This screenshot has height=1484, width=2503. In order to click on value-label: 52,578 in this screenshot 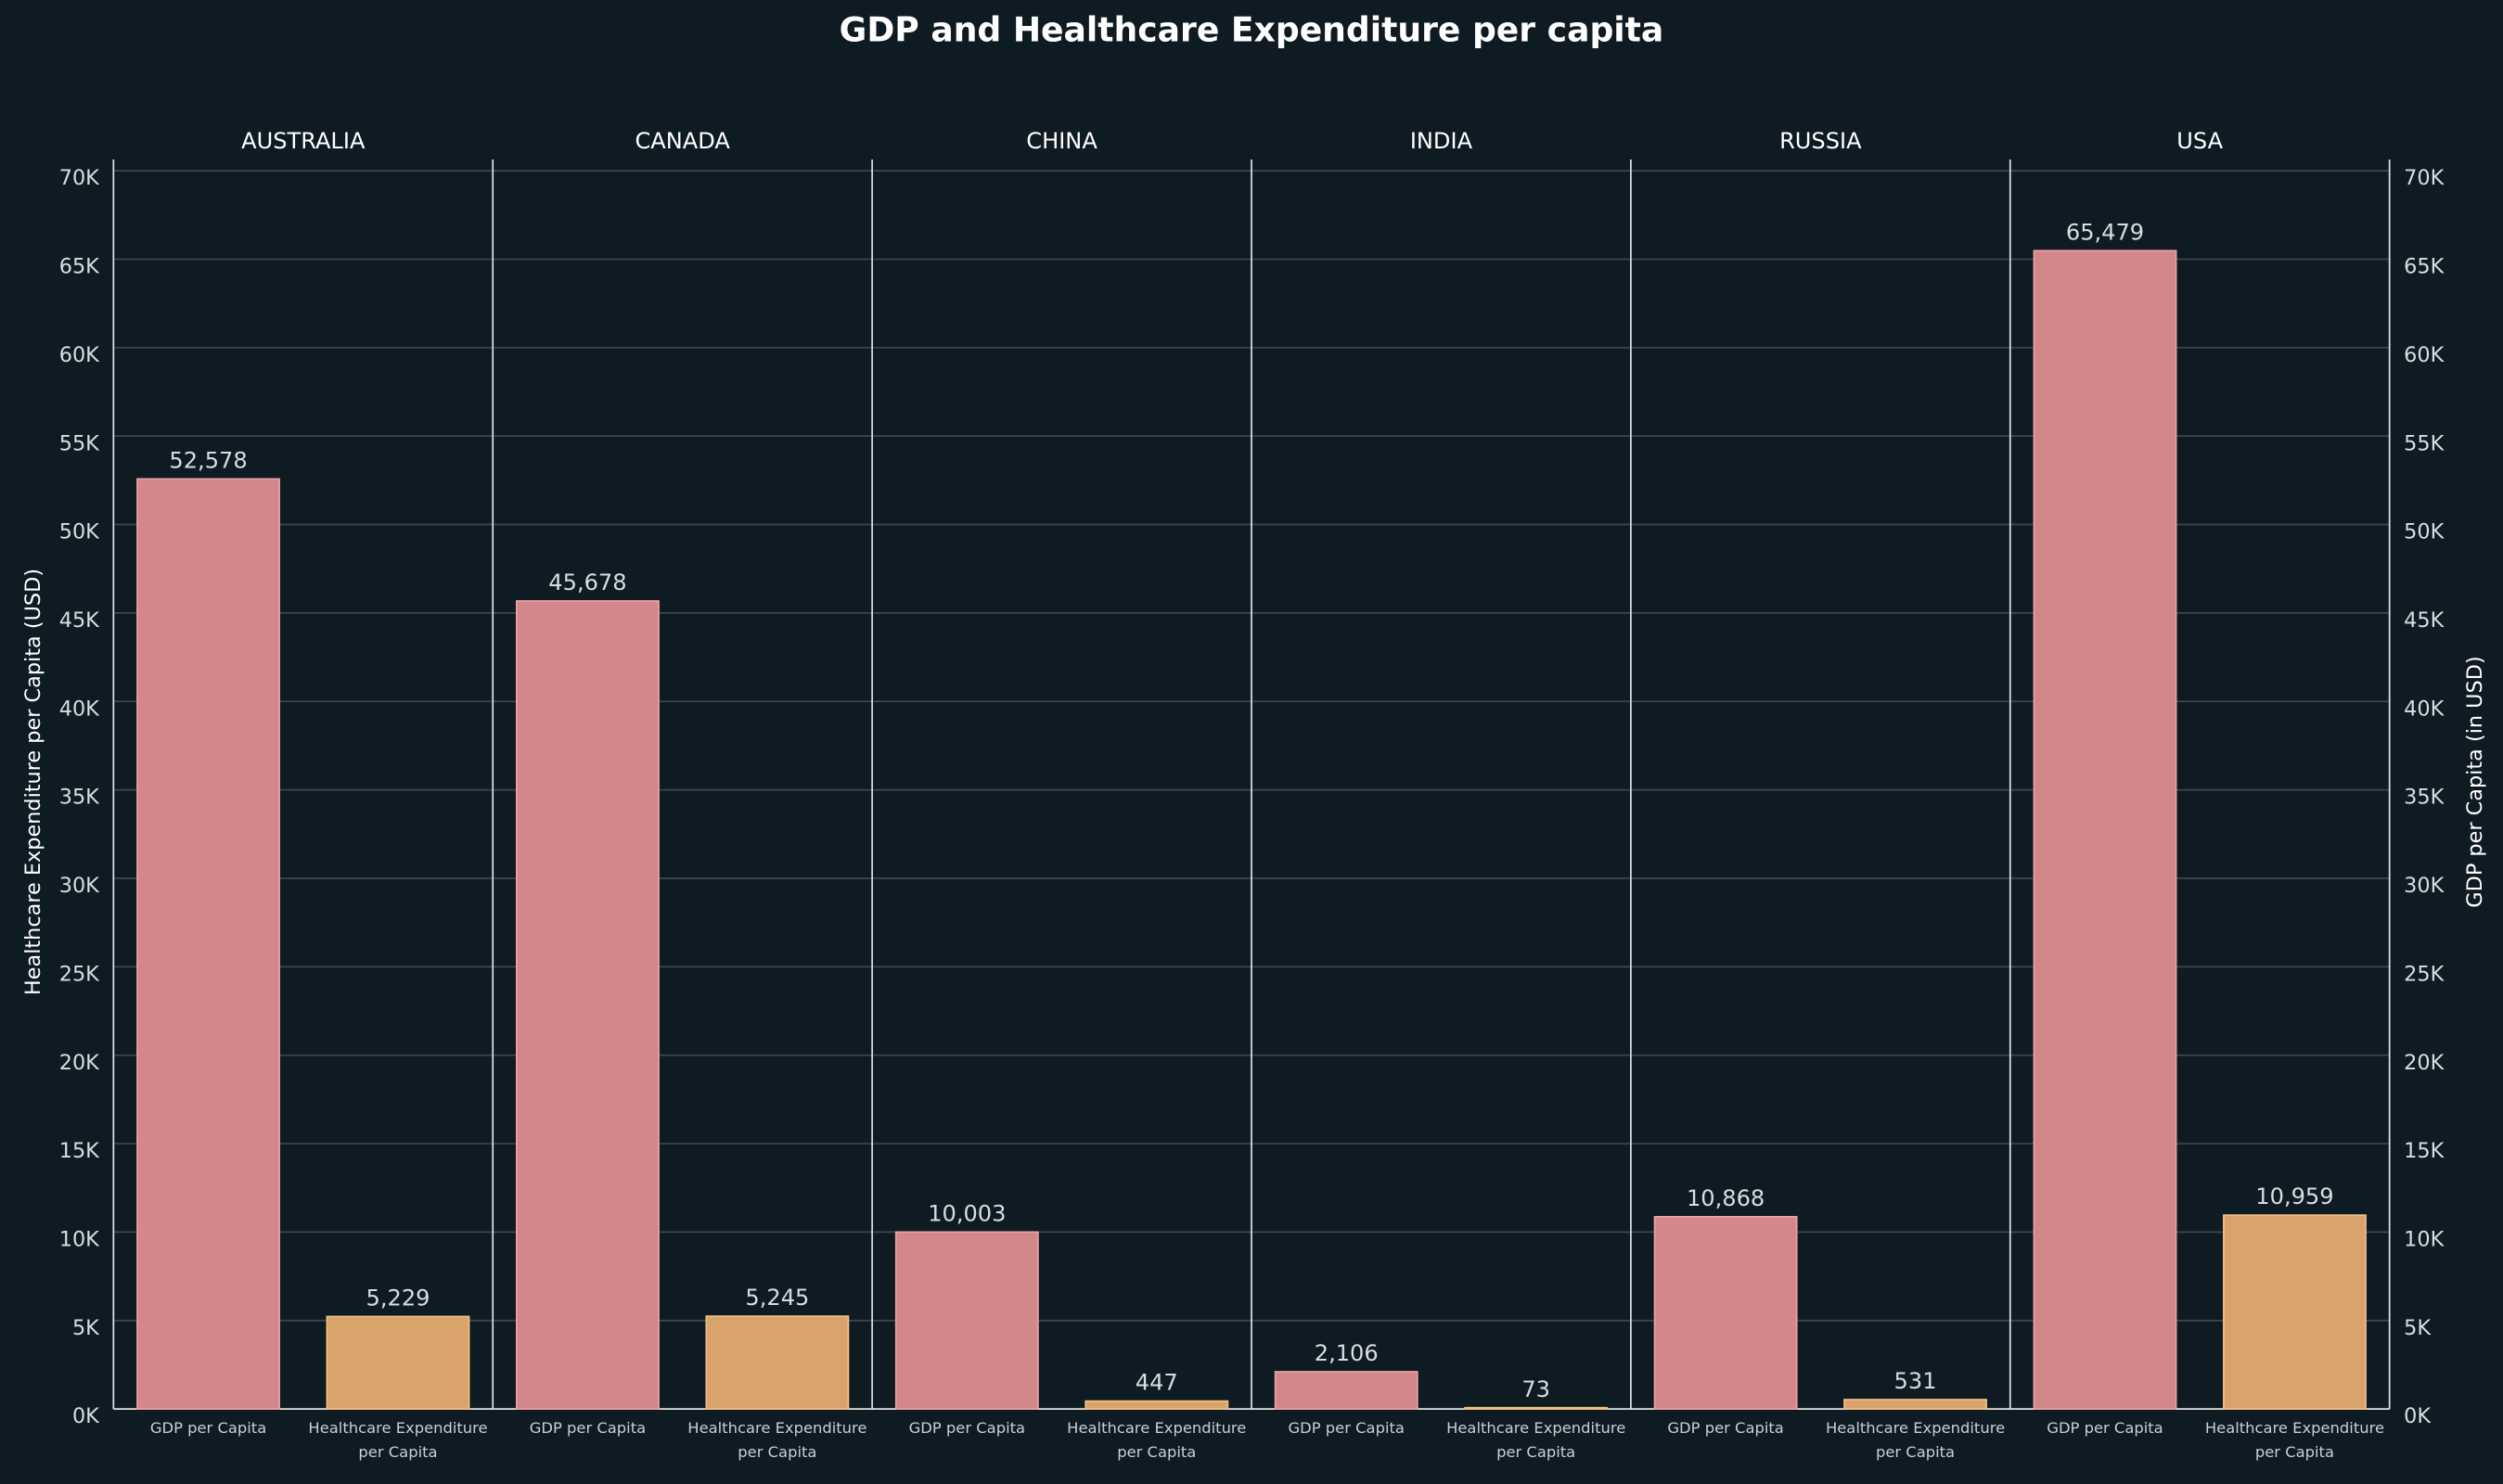, I will do `click(208, 460)`.